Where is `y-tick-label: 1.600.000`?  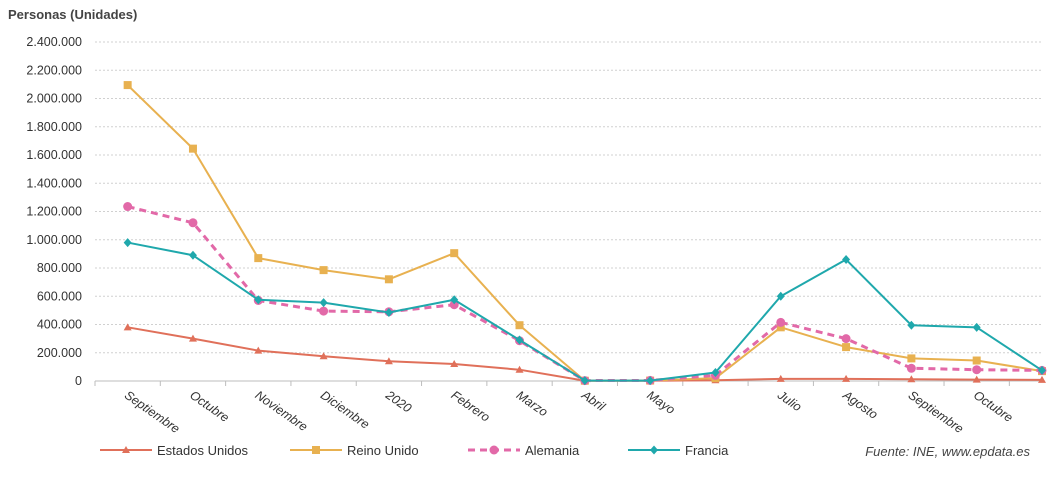 y-tick-label: 1.600.000 is located at coordinates (54, 155).